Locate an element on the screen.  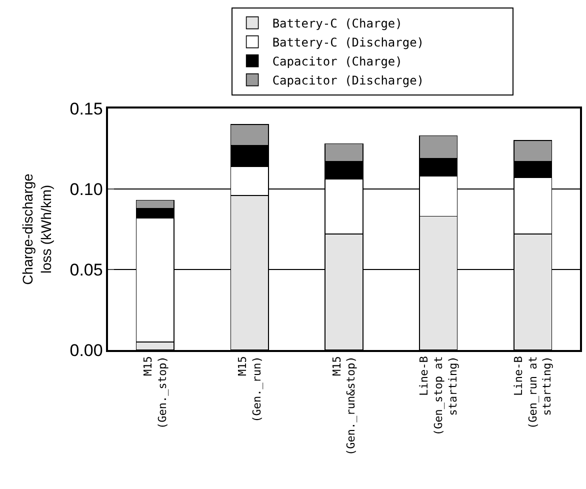
x-tick-label: Line-B (Gen_run at starting) is located at coordinates (533, 393).